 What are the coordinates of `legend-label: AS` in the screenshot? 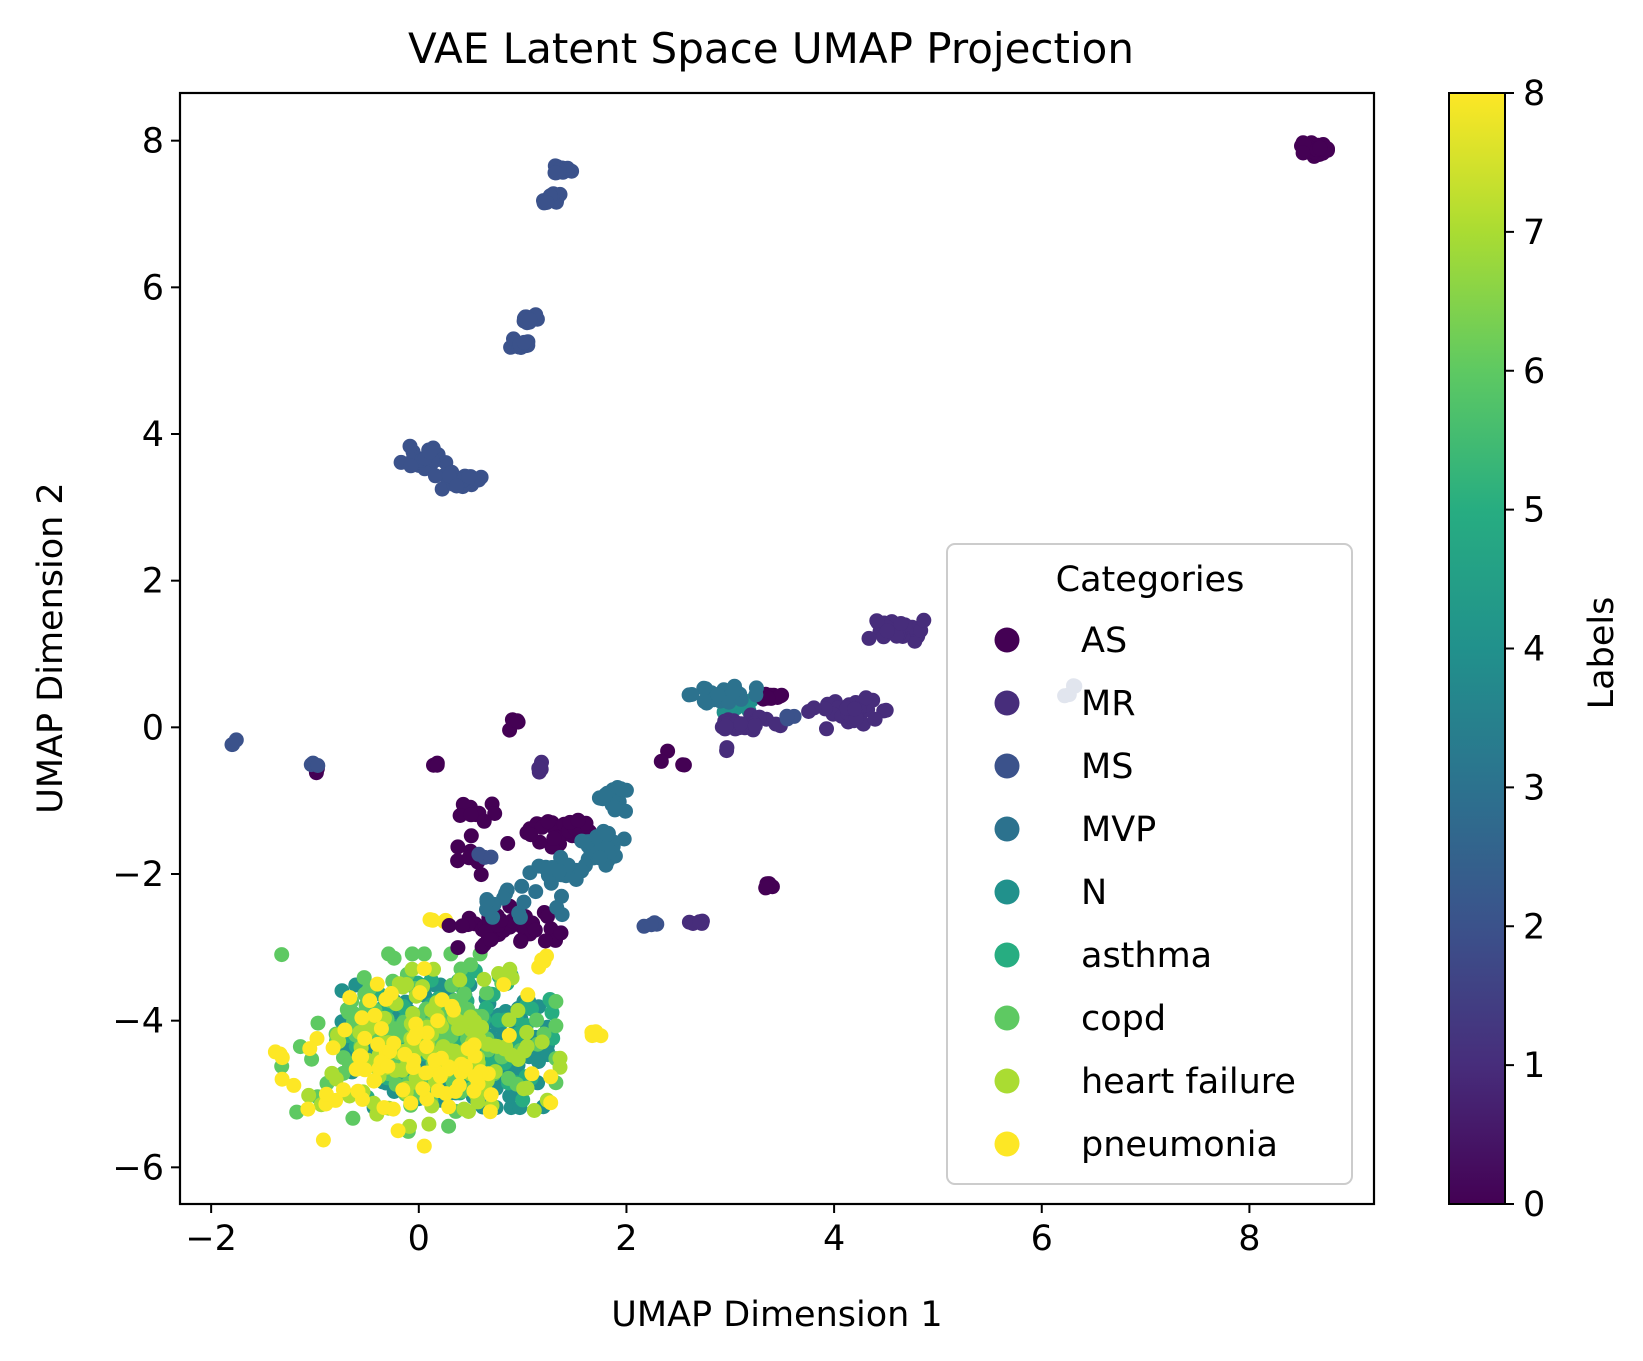 It's located at (1104, 641).